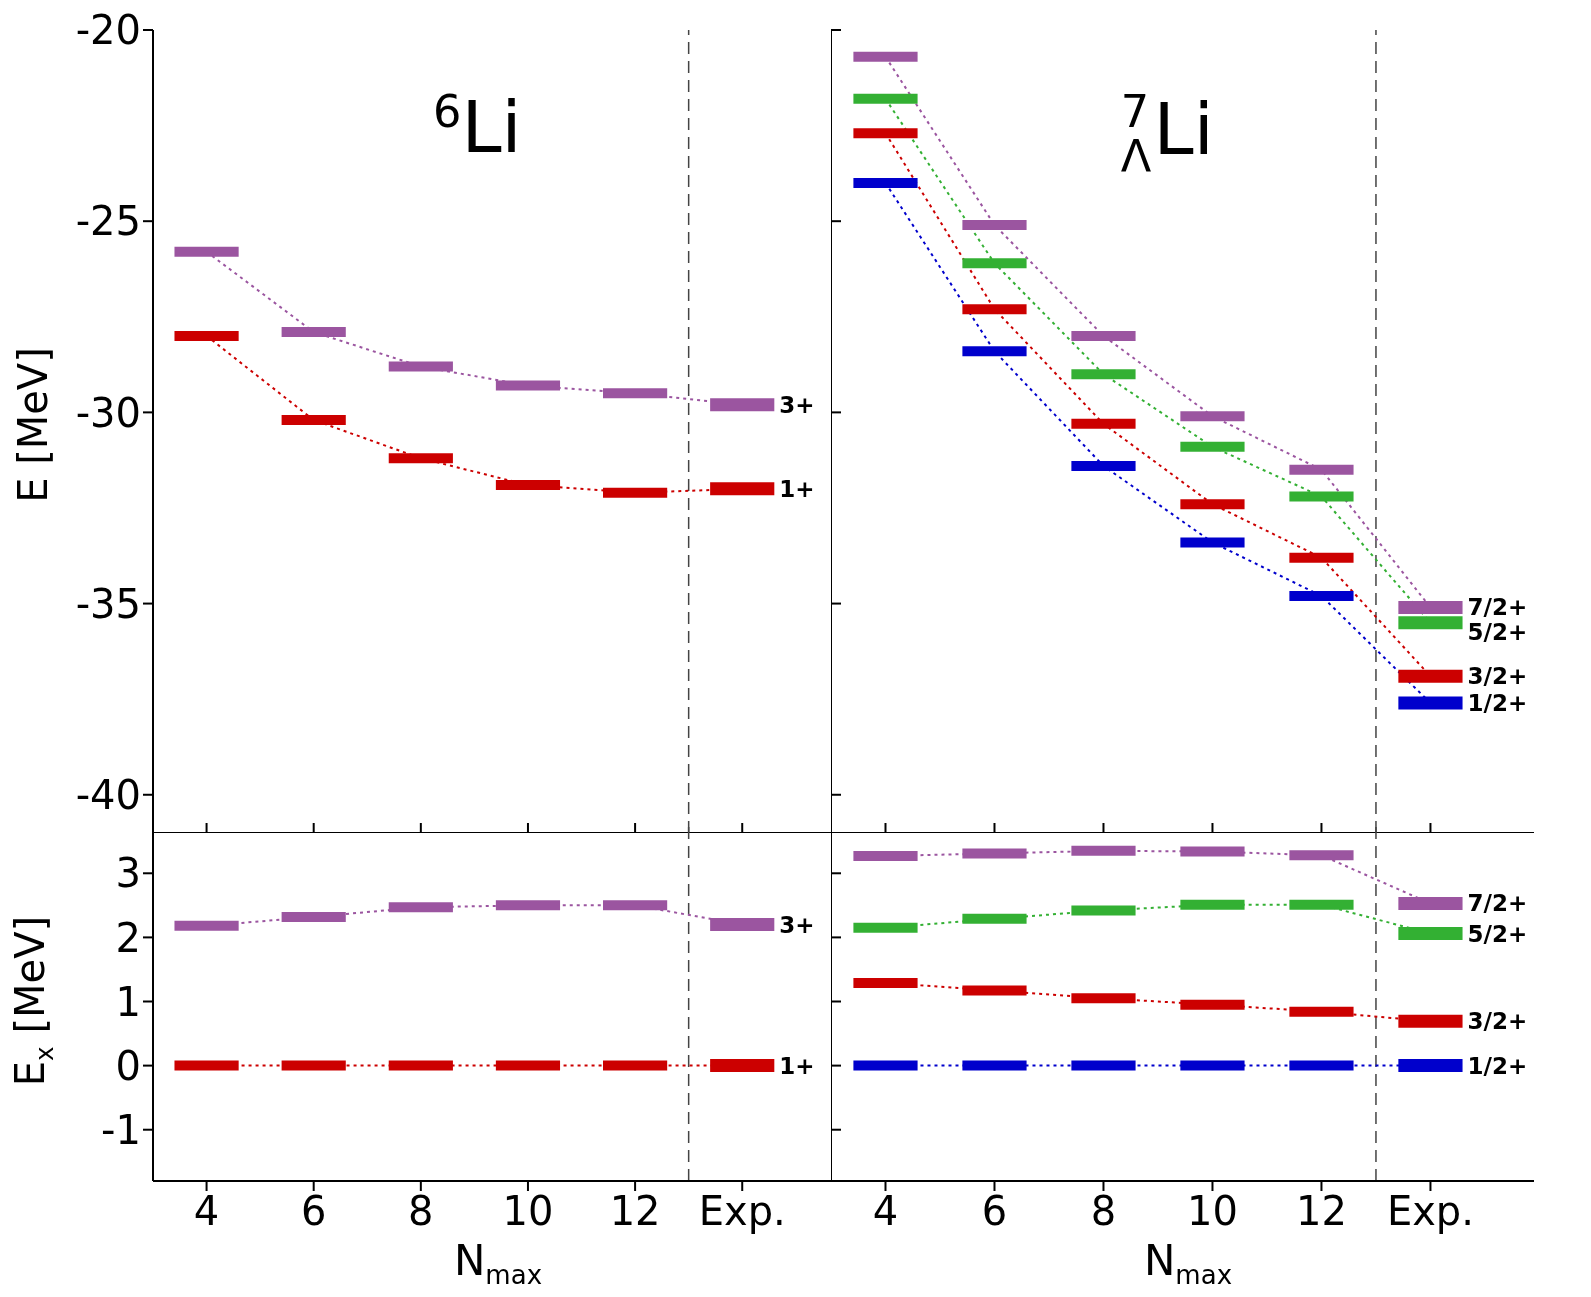 The height and width of the screenshot is (1297, 1591). What do you see at coordinates (477, 127) in the screenshot?
I see `text: $^{6}$Li` at bounding box center [477, 127].